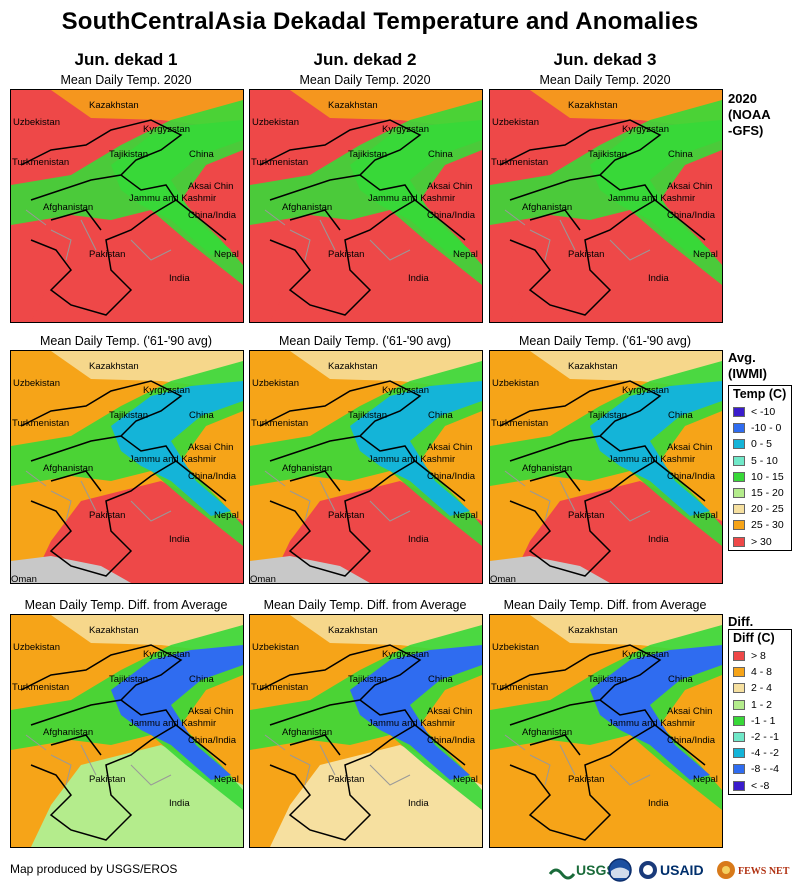  I want to click on svg-text: FEWS NET, so click(764, 871).